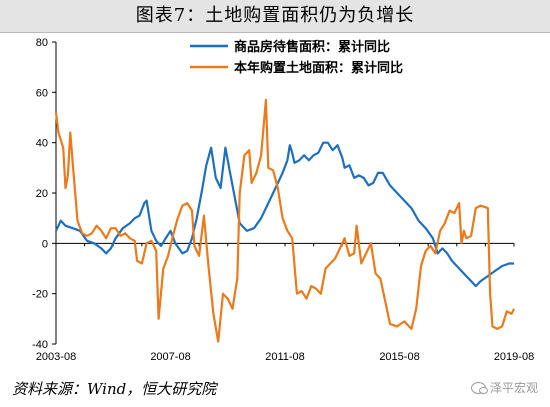 This screenshot has height=407, width=550. What do you see at coordinates (275, 16) in the screenshot?
I see `chart-title: 图表7：土地购置面积仍为负增长` at bounding box center [275, 16].